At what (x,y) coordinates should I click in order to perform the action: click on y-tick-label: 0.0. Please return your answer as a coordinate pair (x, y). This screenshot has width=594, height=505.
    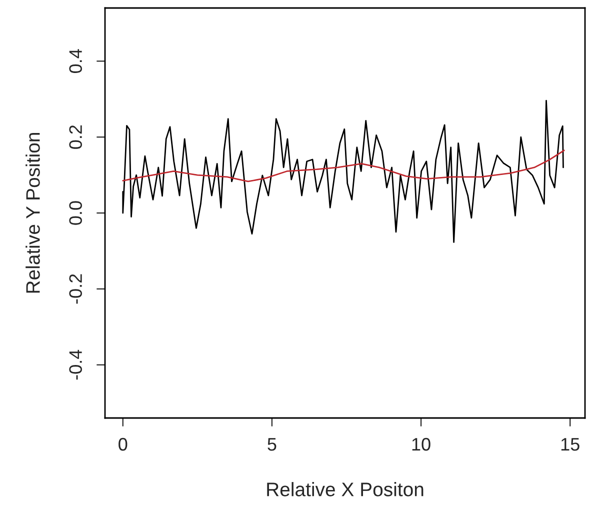
    Looking at the image, I should click on (75, 213).